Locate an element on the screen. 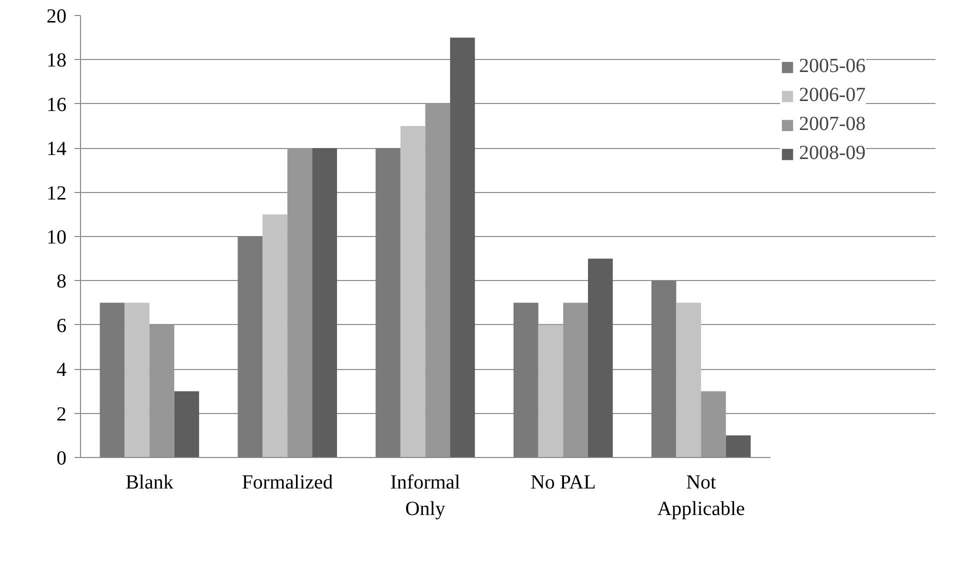 Image resolution: width=955 pixels, height=583 pixels. y-tick-label: 6 is located at coordinates (61, 325).